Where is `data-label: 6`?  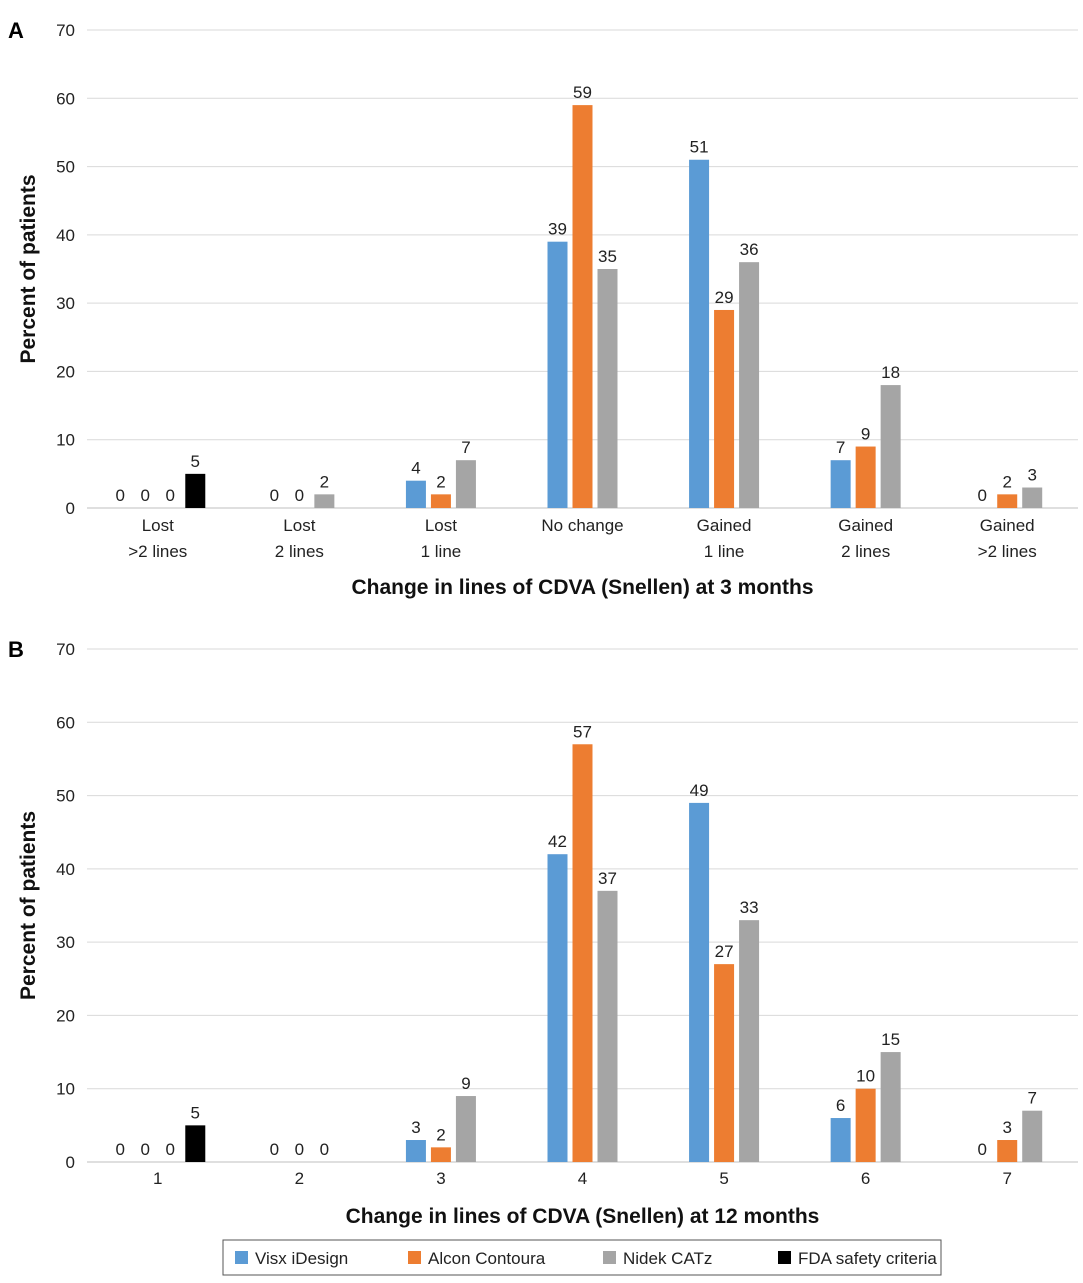
data-label: 6 is located at coordinates (840, 1105).